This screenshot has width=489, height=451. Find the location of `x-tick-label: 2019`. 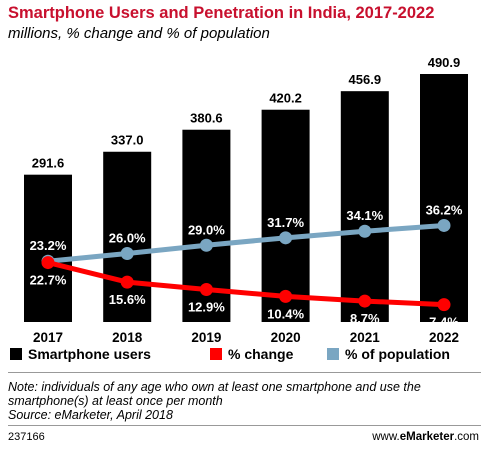

x-tick-label: 2019 is located at coordinates (206, 337).